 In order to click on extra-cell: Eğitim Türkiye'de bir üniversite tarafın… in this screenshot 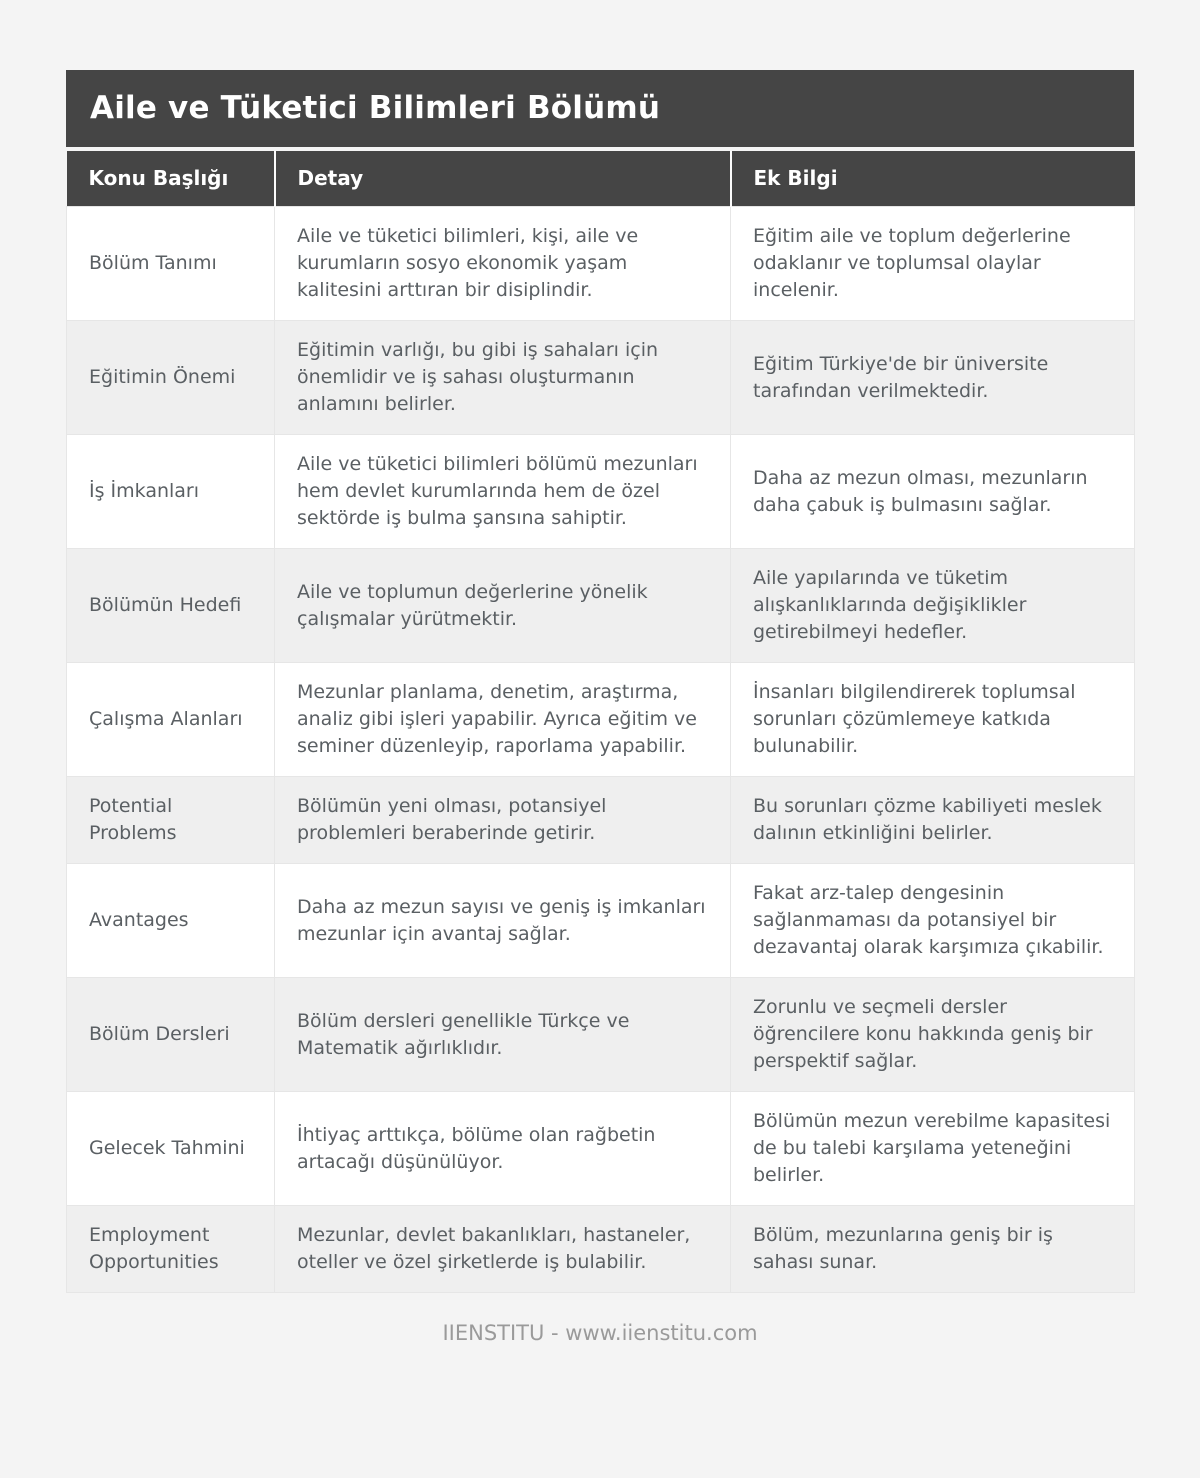, I will do `click(932, 377)`.